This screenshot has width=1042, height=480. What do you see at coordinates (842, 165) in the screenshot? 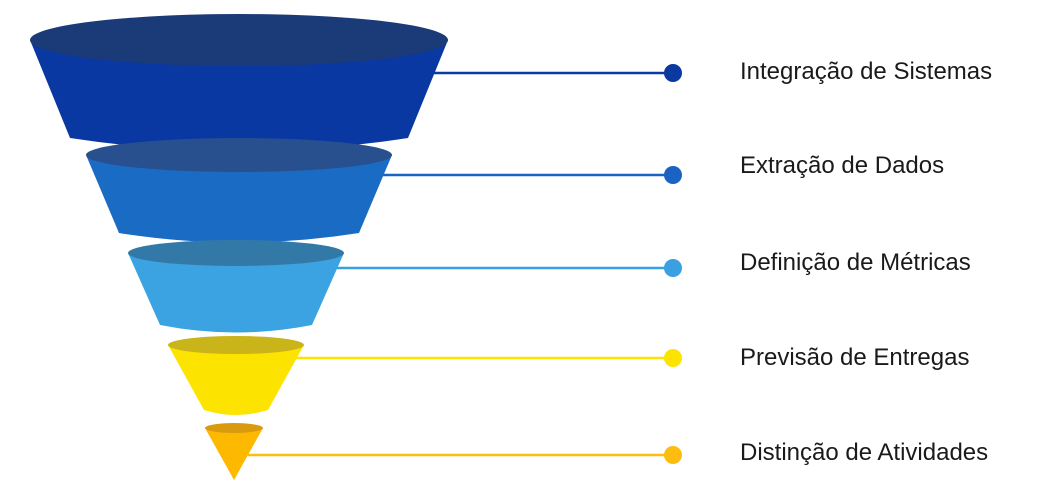
I see `stage-label-extracao: Extração de Dados` at bounding box center [842, 165].